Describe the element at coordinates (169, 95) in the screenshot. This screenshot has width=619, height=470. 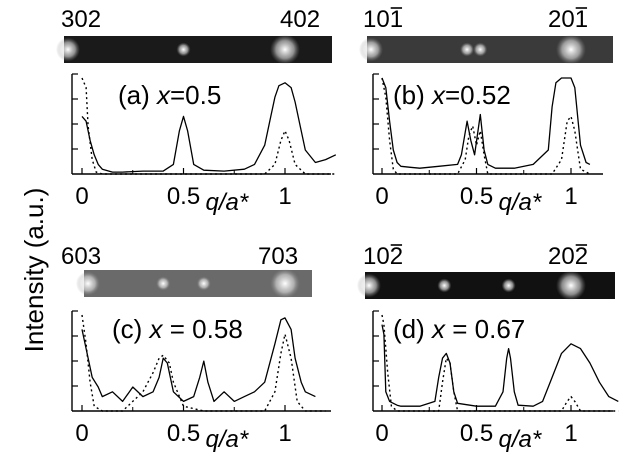
I see `panel-label: (a) x=0.5` at that location.